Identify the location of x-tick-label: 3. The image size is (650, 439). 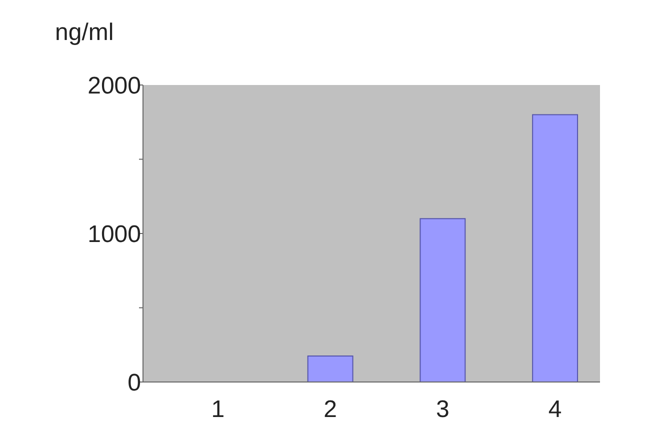
(443, 409).